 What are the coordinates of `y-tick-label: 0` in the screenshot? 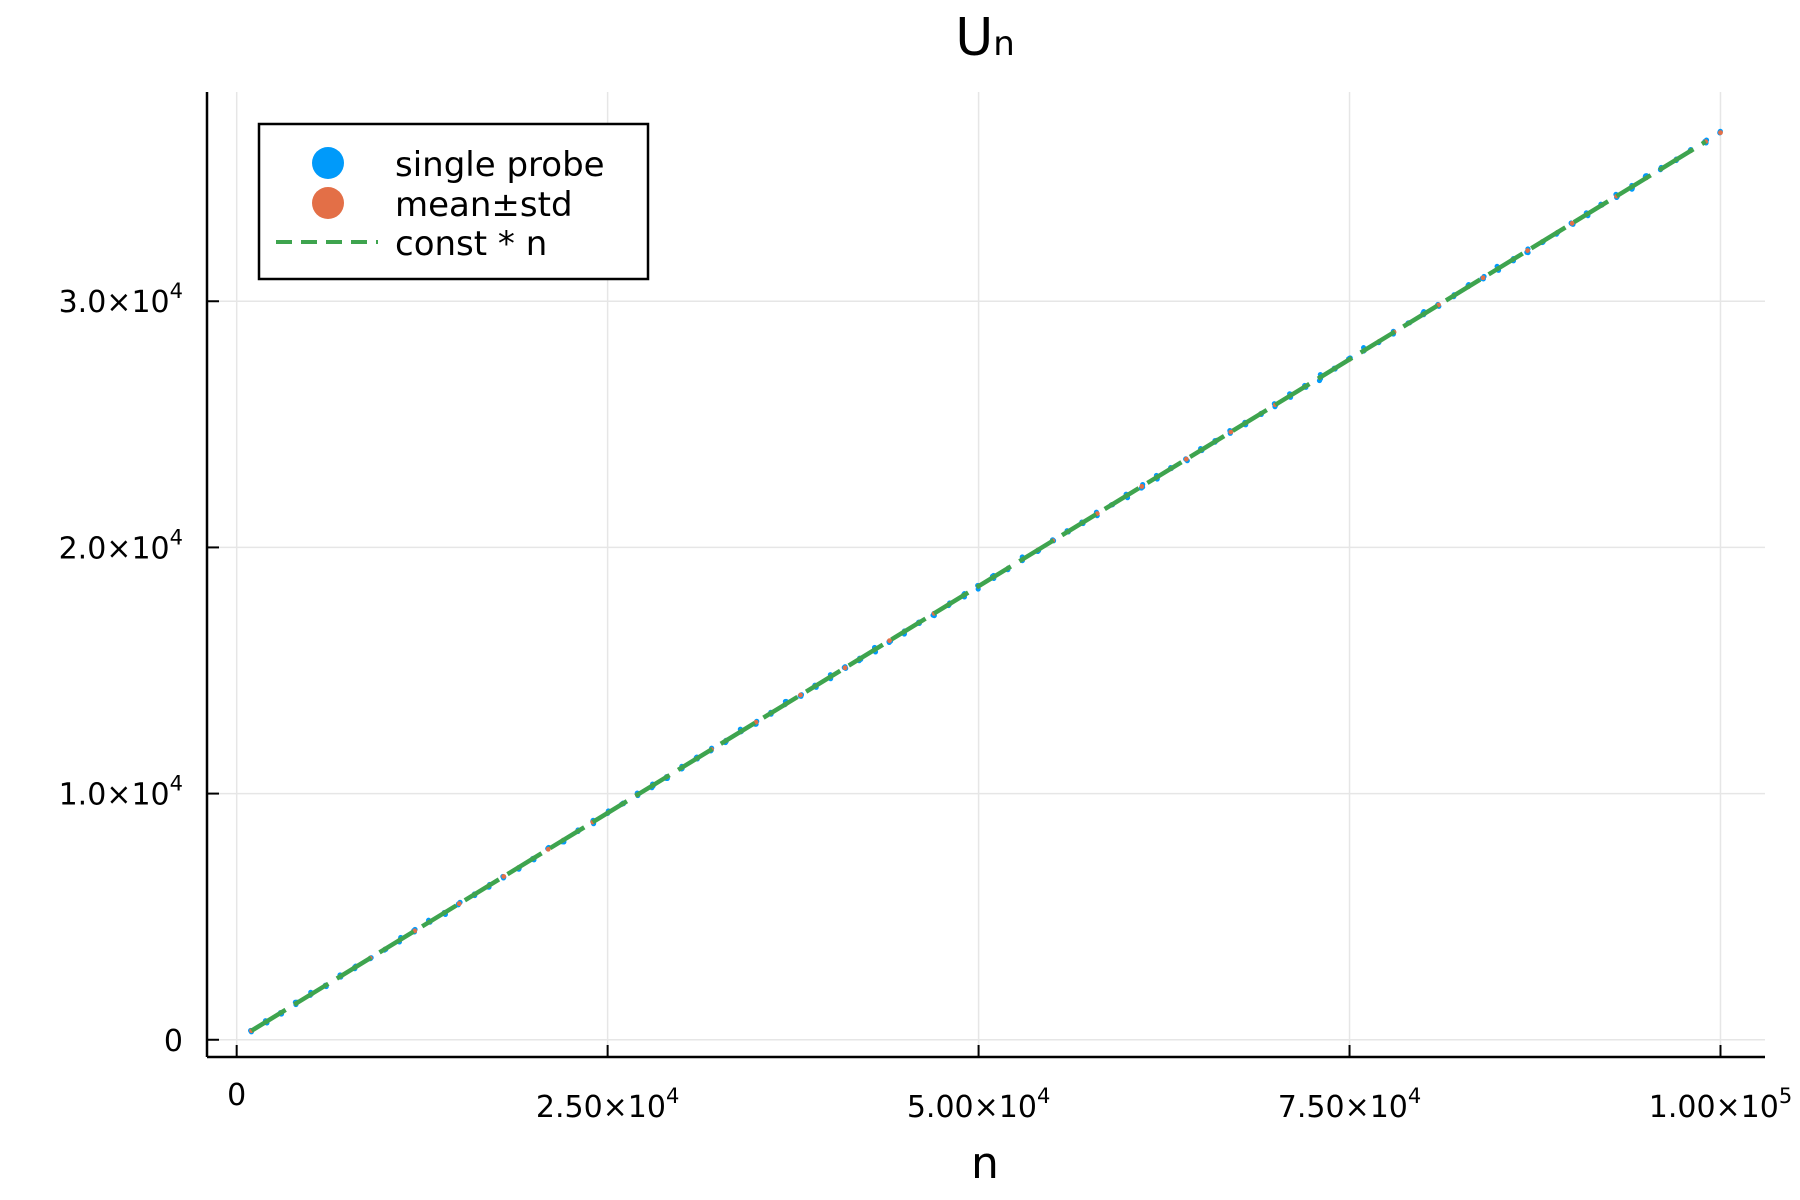 It's located at (173, 1041).